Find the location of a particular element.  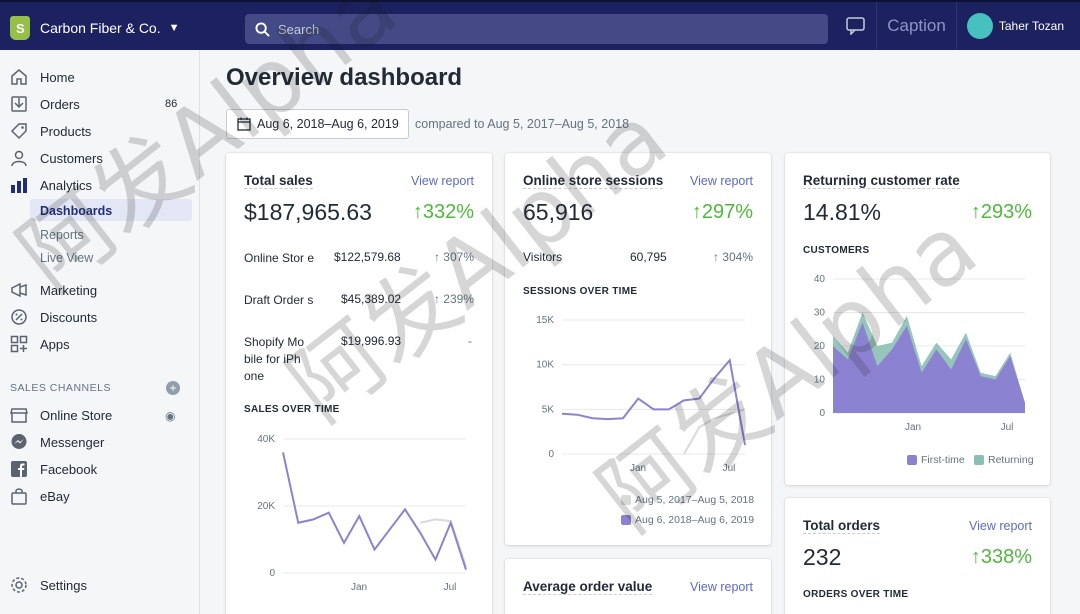

card-title: Total orders is located at coordinates (842, 526).